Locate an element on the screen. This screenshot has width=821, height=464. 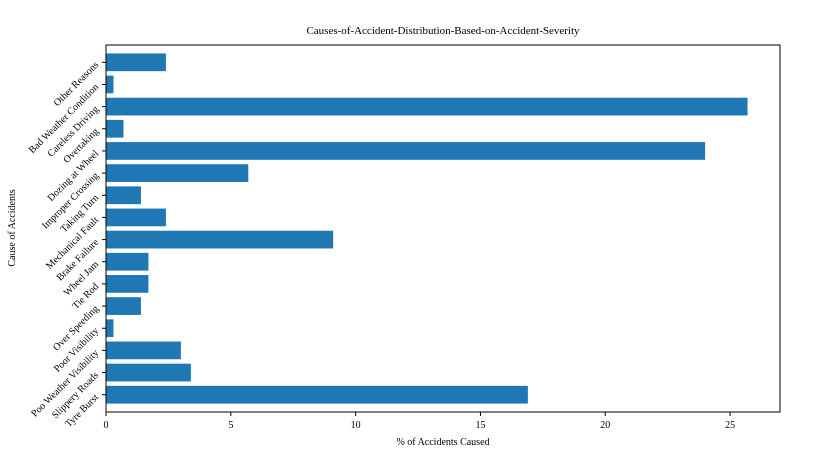
x-tick-label: 0 is located at coordinates (106, 425).